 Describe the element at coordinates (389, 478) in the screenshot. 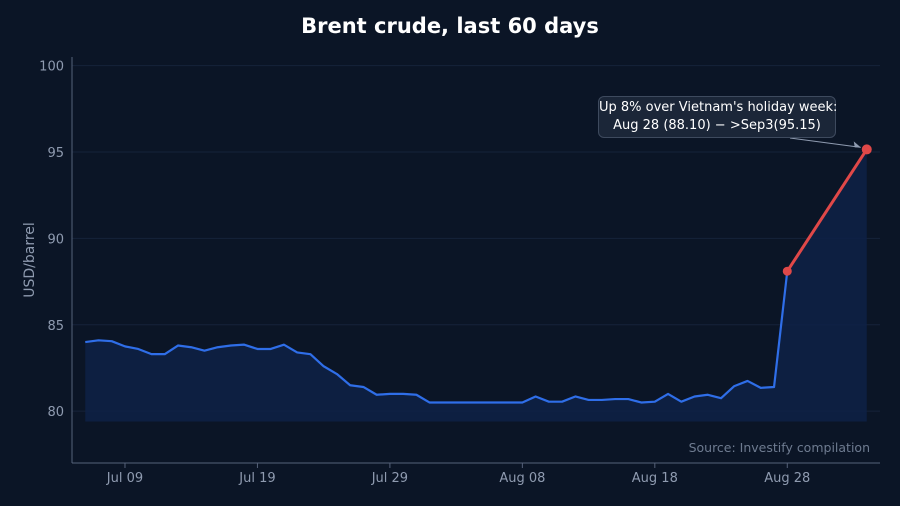

I see `x-tick-label: Jul 29` at that location.